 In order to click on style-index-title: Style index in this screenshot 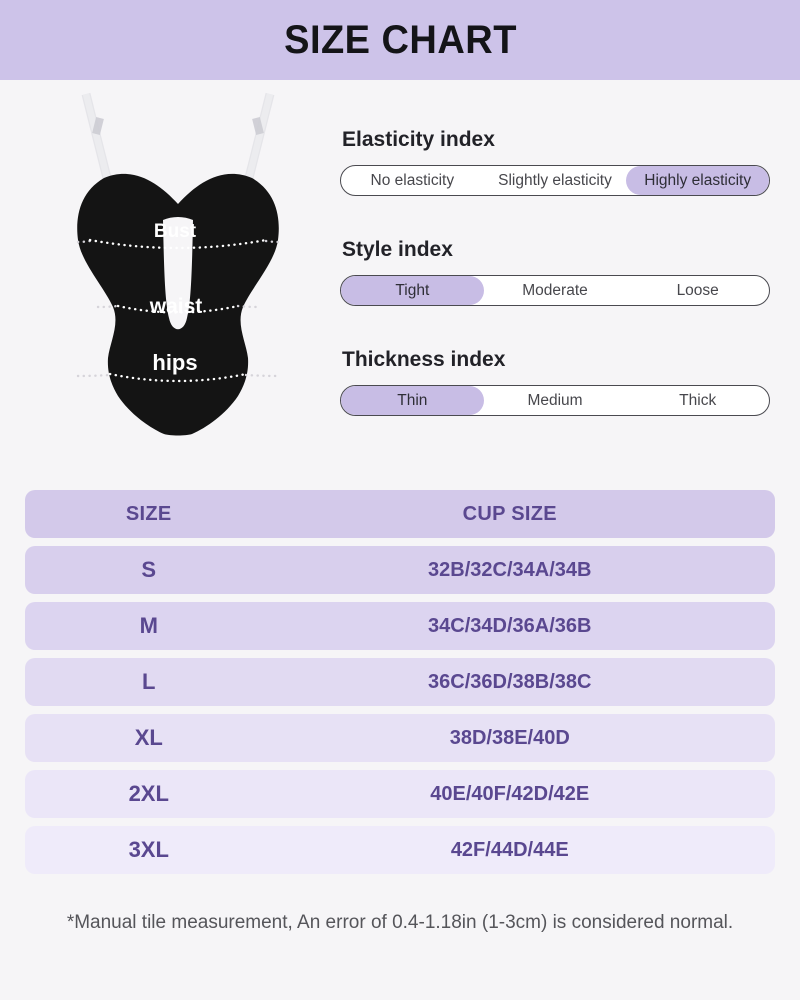, I will do `click(397, 249)`.